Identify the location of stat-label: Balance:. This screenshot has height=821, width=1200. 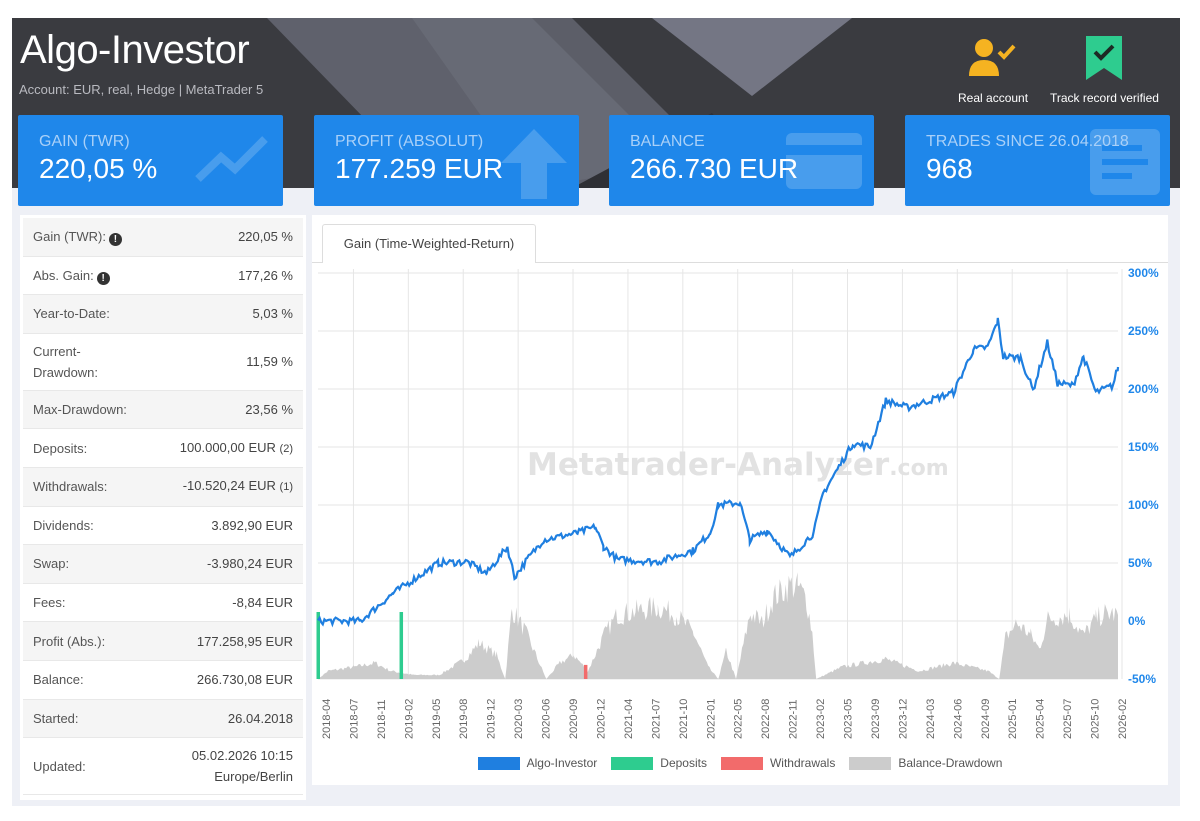
(58, 679).